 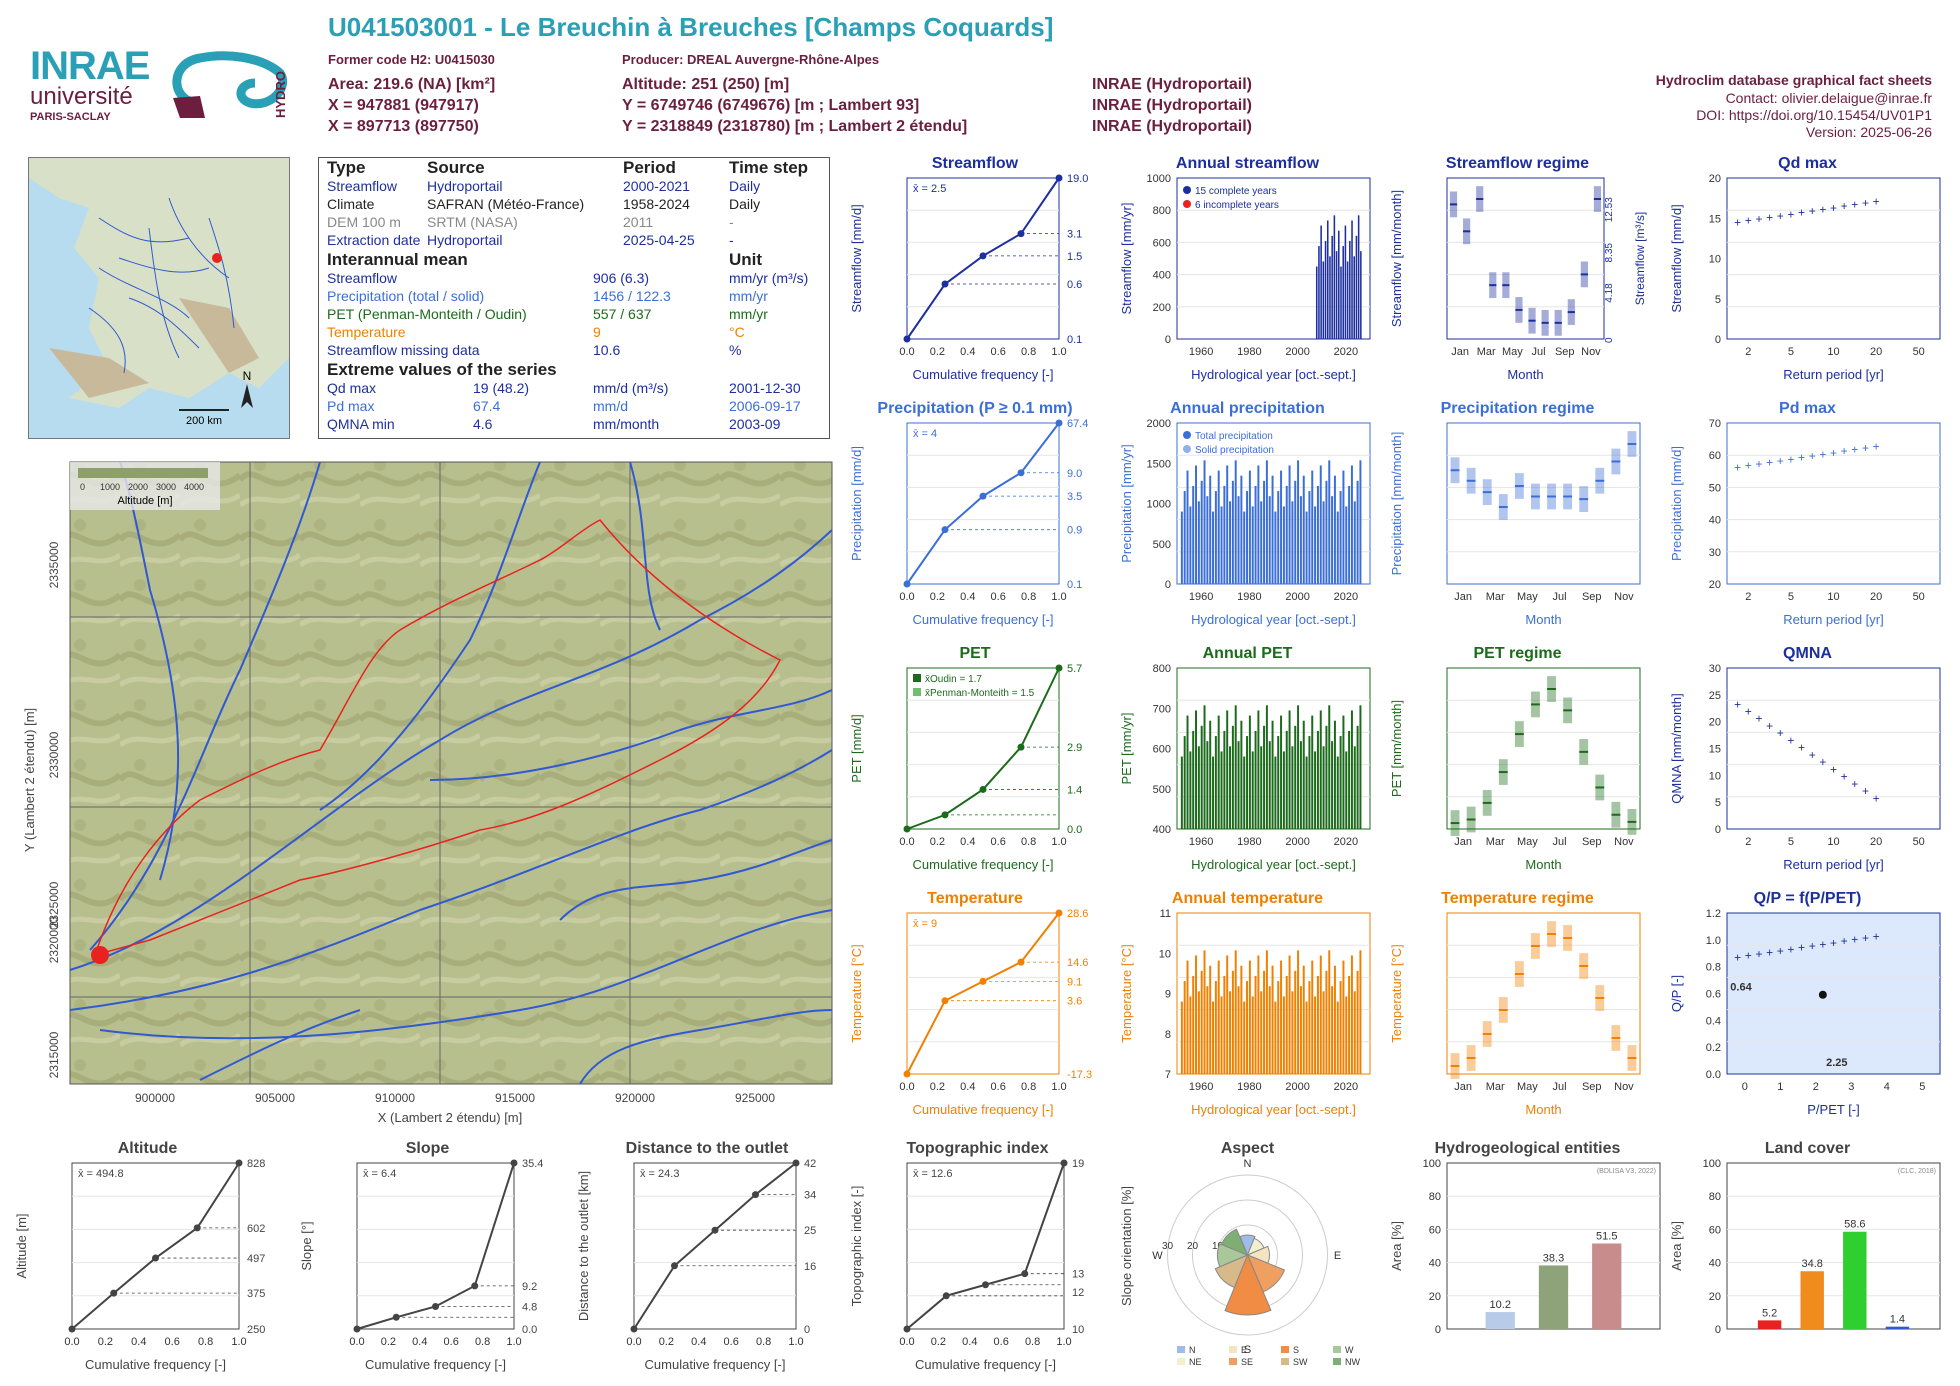 I want to click on y-tick-label: 1500, so click(x=1159, y=464).